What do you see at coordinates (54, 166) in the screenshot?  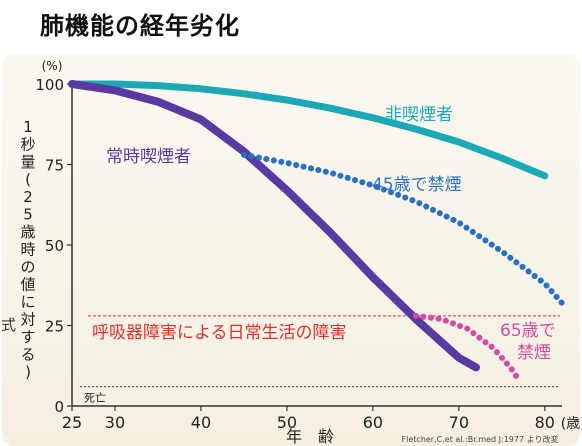 I see `y-tick-label: 75` at bounding box center [54, 166].